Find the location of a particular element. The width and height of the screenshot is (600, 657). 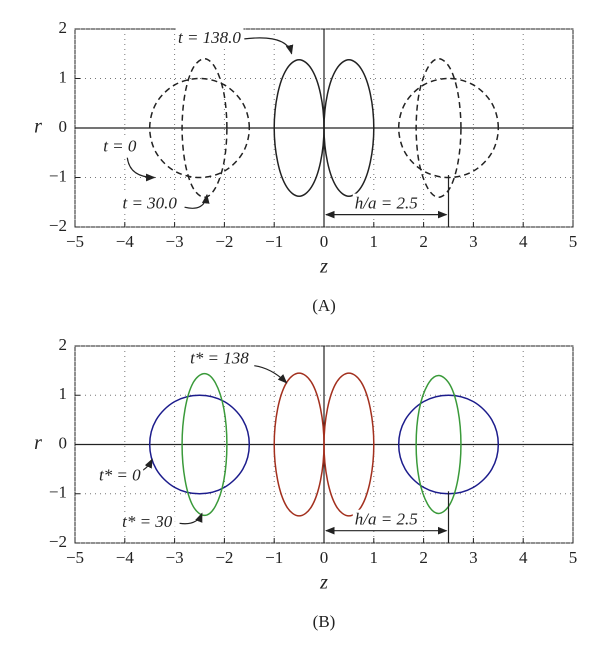

annotation: t* = 30 is located at coordinates (147, 521).